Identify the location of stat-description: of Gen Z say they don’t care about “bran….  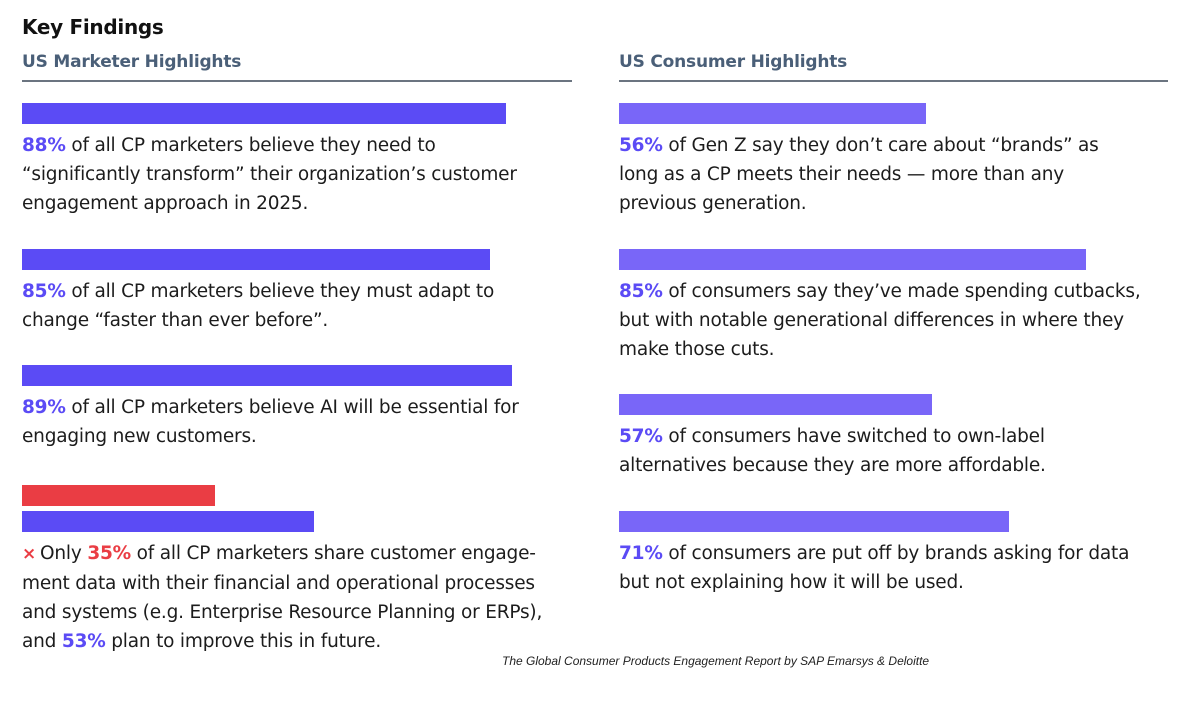
(859, 174).